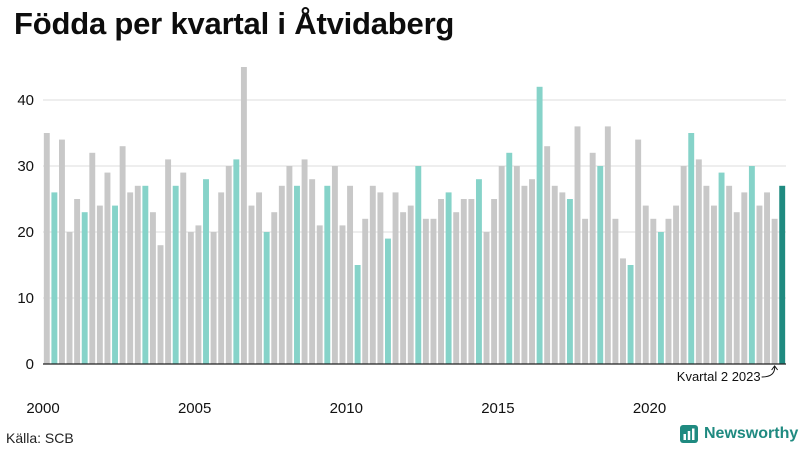  Describe the element at coordinates (719, 376) in the screenshot. I see `annotation-label: Kvartal 2 2023` at that location.